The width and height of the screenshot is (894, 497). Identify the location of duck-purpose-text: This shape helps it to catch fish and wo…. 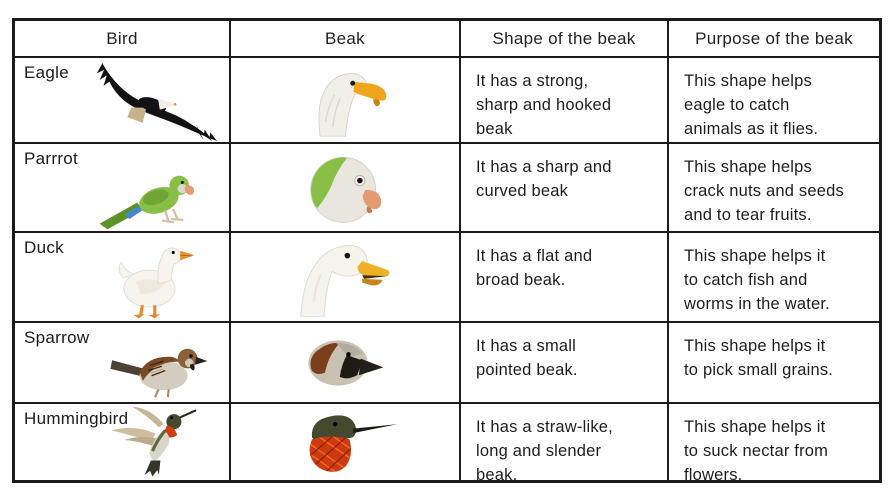
(774, 278).